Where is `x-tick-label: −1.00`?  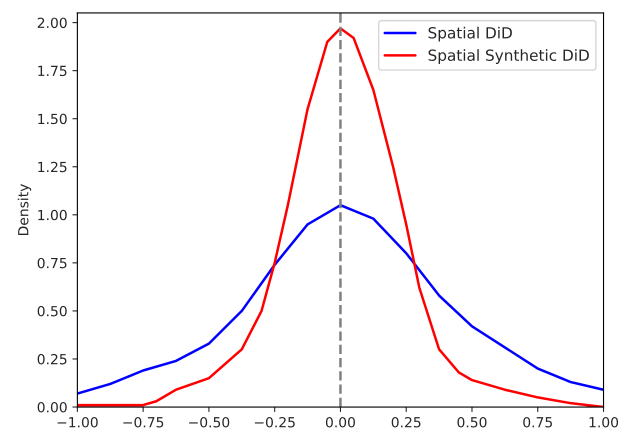 x-tick-label: −1.00 is located at coordinates (78, 422).